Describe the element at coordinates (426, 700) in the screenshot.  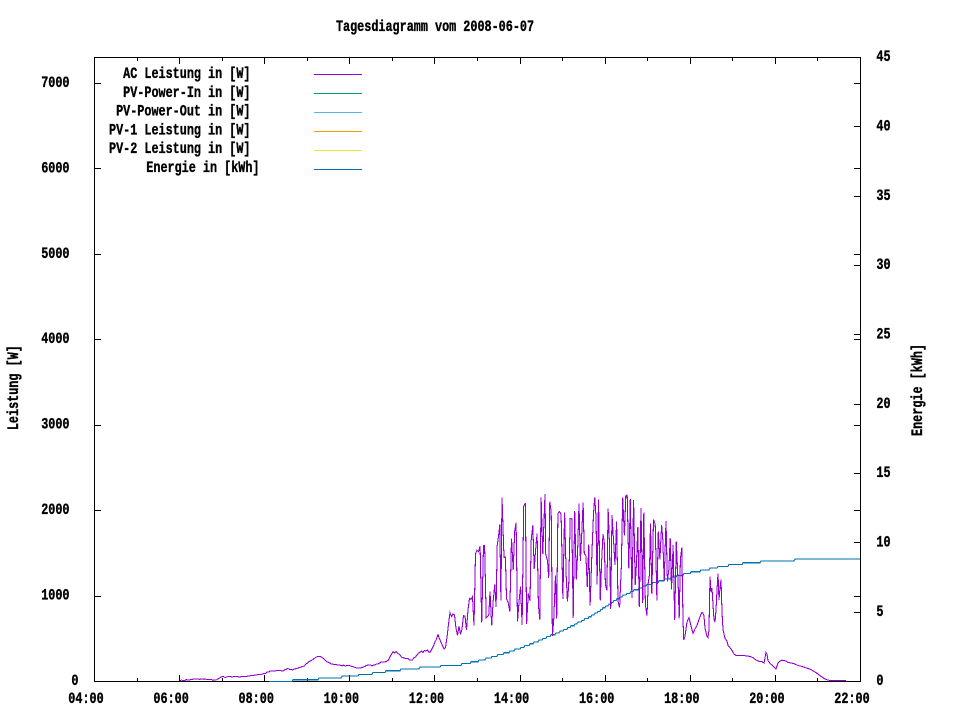
I see `svg-text: 12:00` at that location.